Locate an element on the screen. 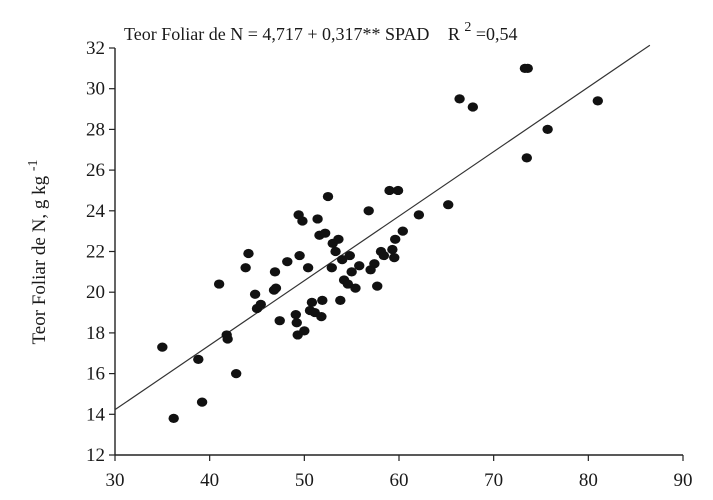 This screenshot has width=713, height=500. y-tick-label: 24 is located at coordinates (96, 211).